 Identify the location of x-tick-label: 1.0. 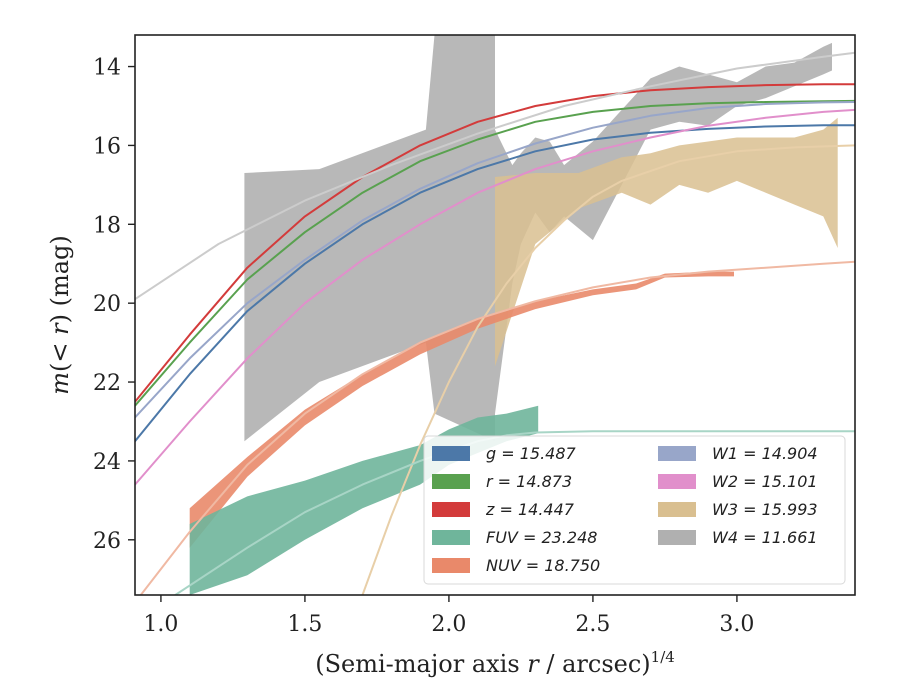
(160, 624).